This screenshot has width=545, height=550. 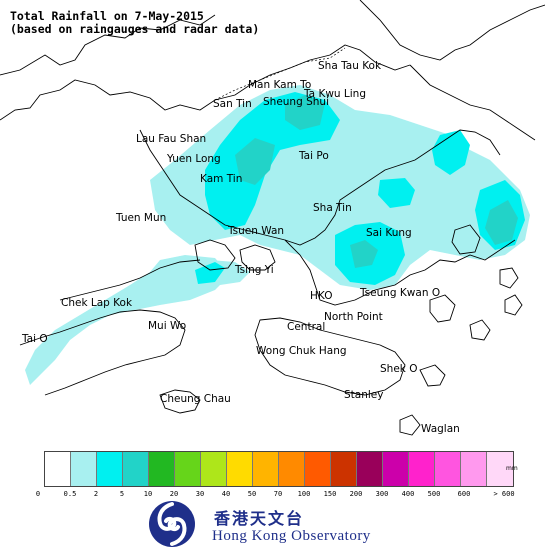 What do you see at coordinates (353, 317) in the screenshot?
I see `place-label-north-point: North Point` at bounding box center [353, 317].